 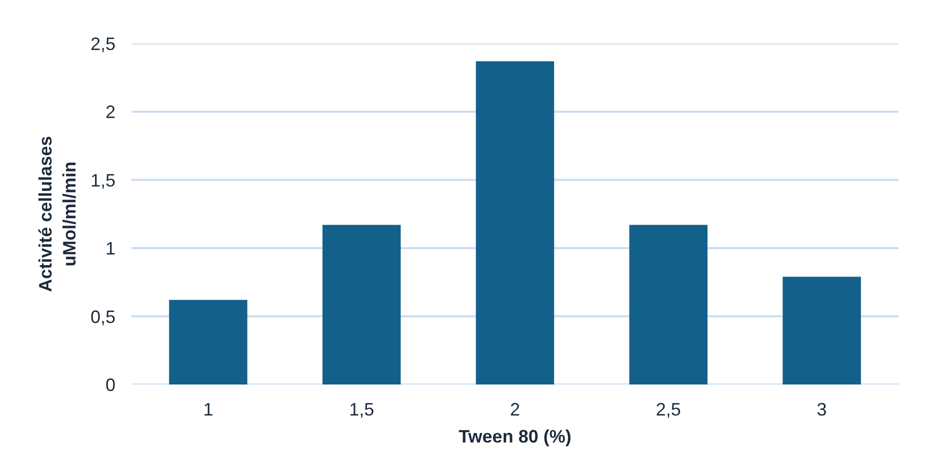 What do you see at coordinates (208, 410) in the screenshot?
I see `x-tick-label: 1` at bounding box center [208, 410].